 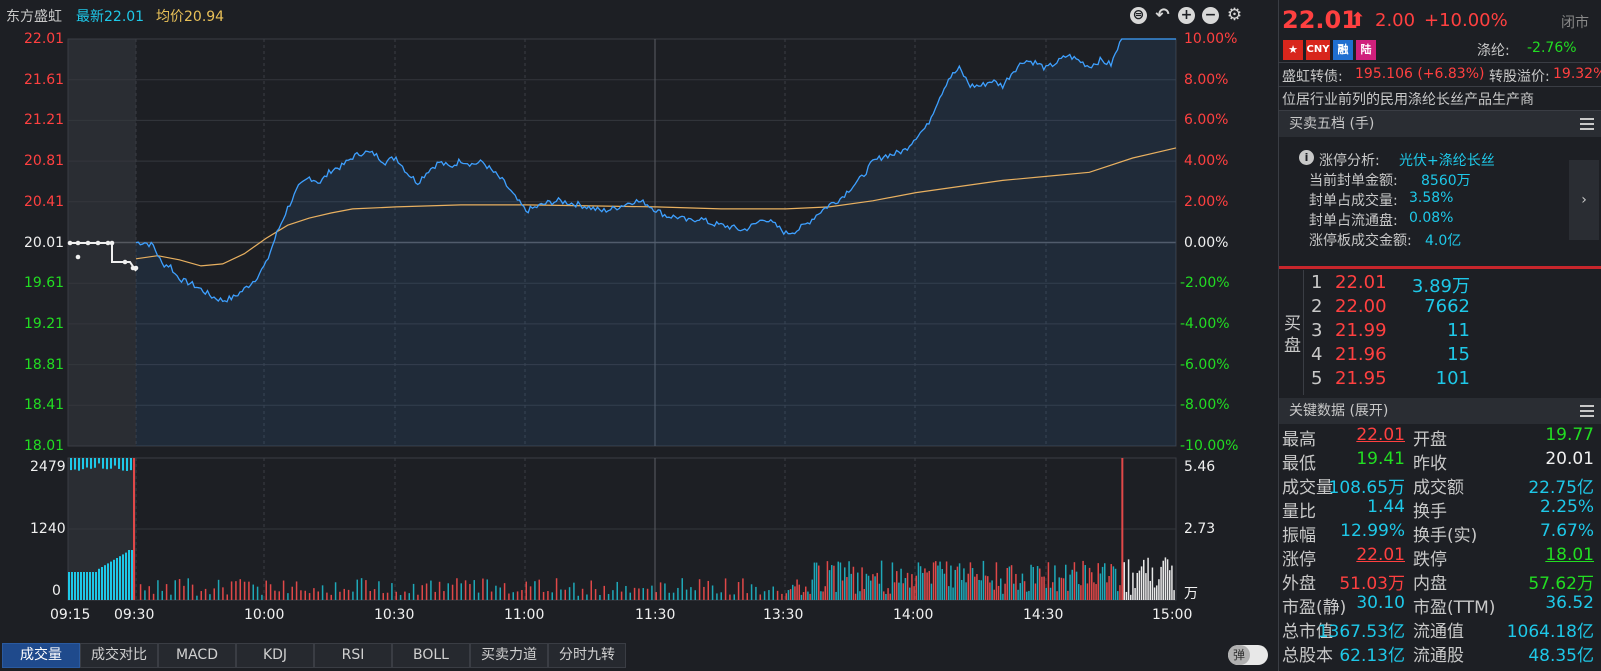 What do you see at coordinates (1372, 531) in the screenshot?
I see `key-data-value: 12.99%` at bounding box center [1372, 531].